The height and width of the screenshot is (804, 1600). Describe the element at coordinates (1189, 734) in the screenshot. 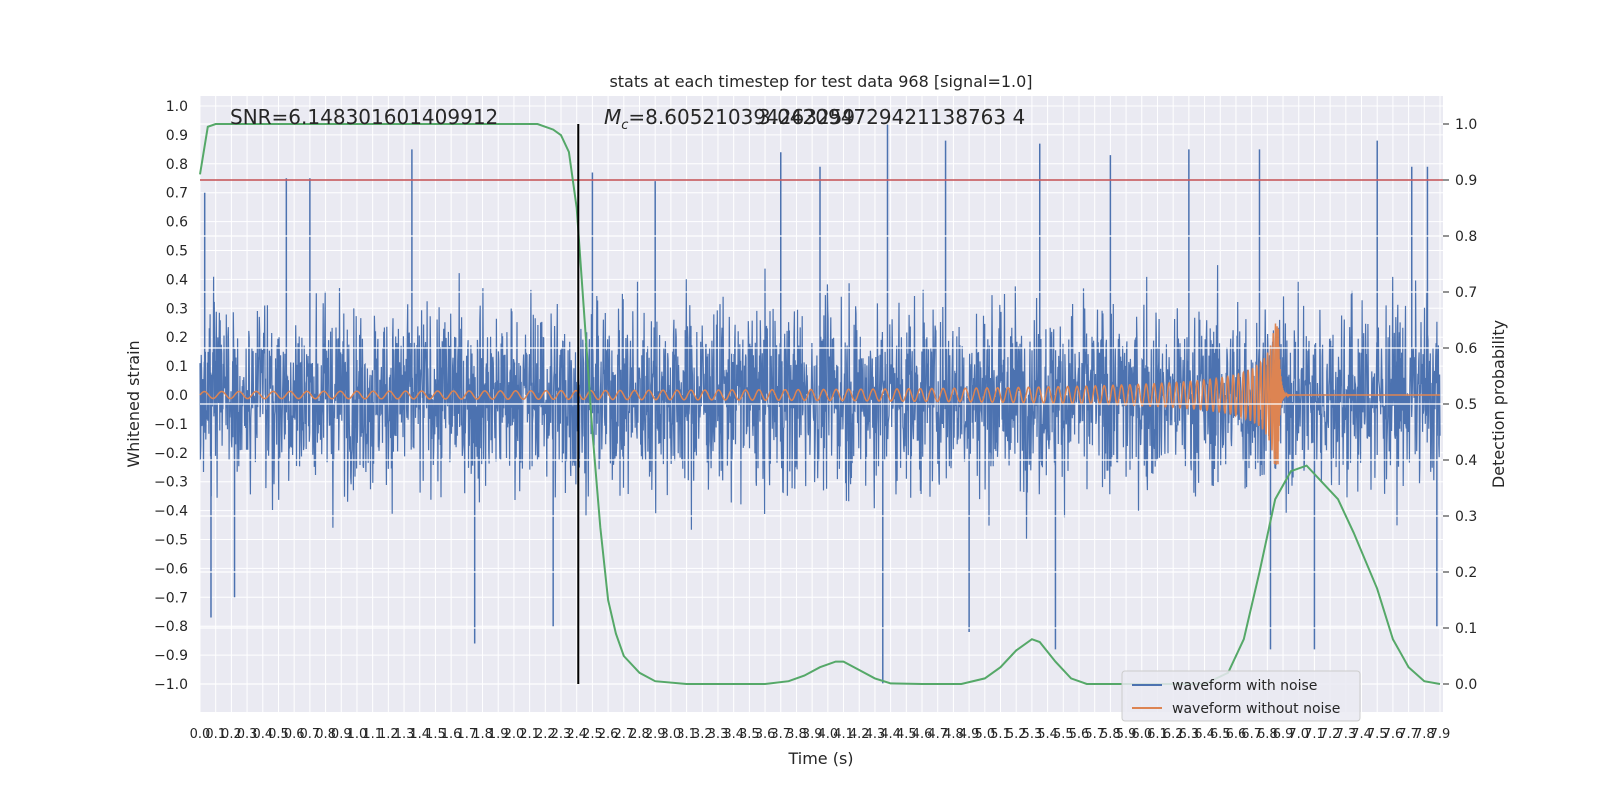

I see `x-tick-label: 6.3` at that location.